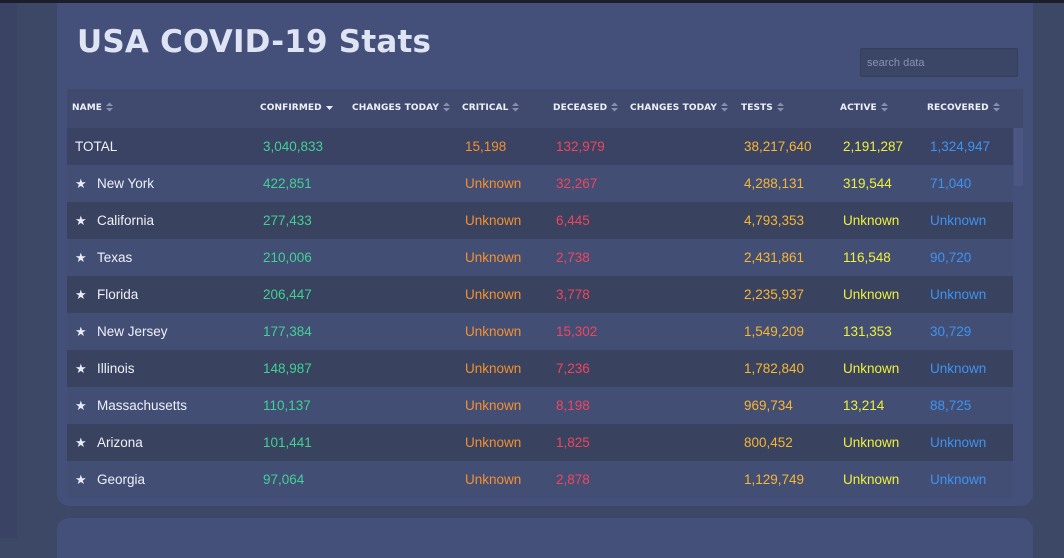  I want to click on cell-tests: 2,235,937, so click(774, 294).